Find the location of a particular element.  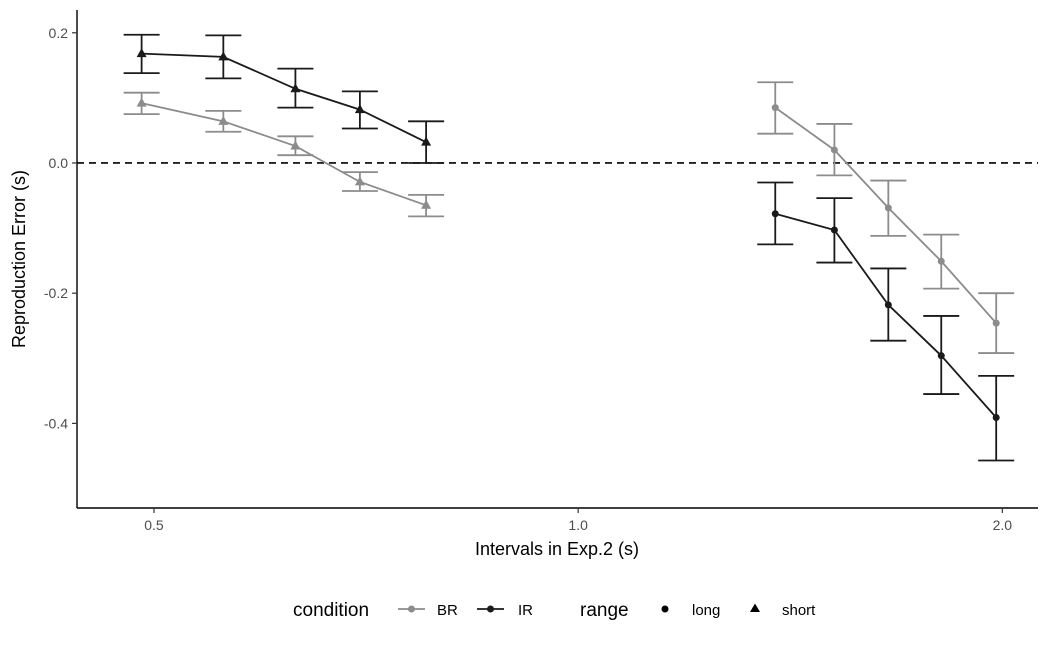

legend-title-condition: condition is located at coordinates (331, 610).